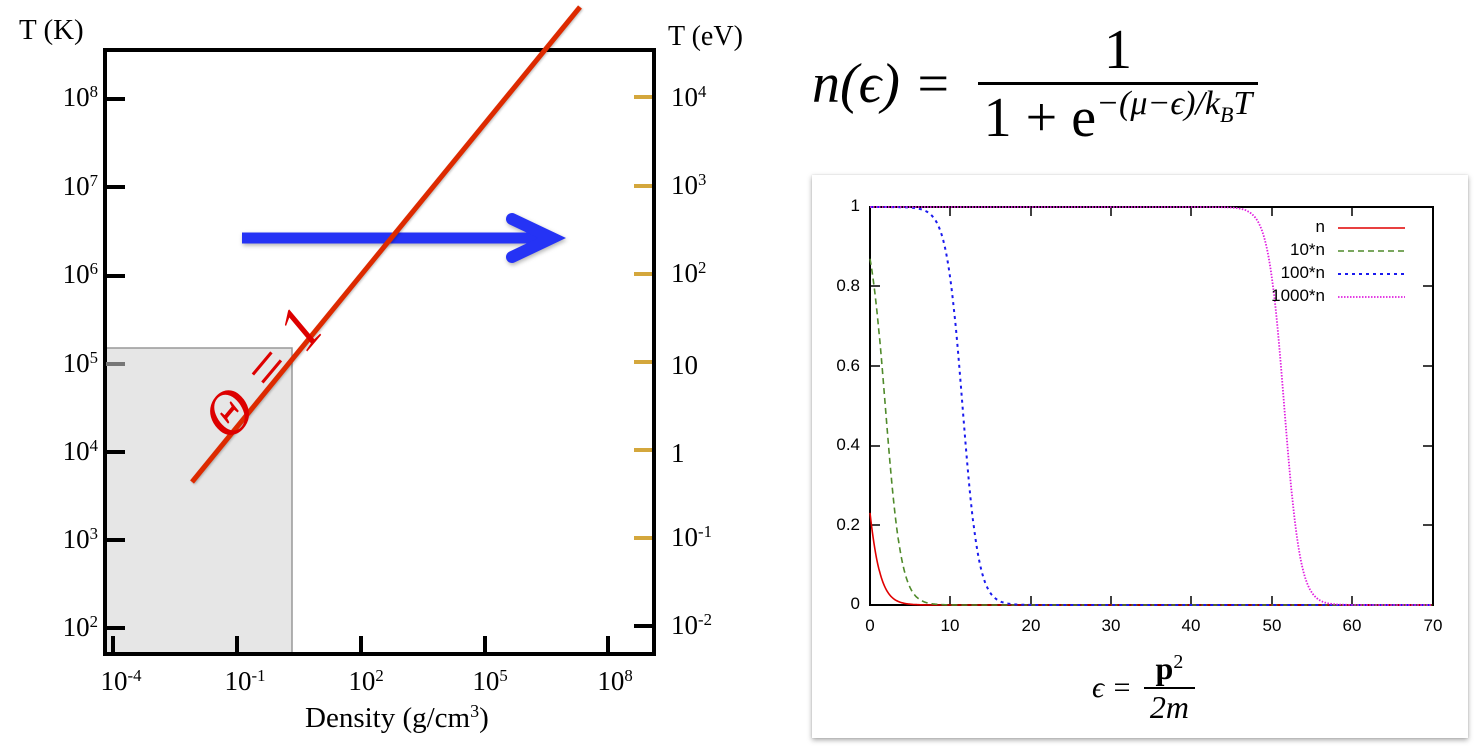  What do you see at coordinates (51, 30) in the screenshot?
I see `y-axis-label-kelvin: T (K)` at bounding box center [51, 30].